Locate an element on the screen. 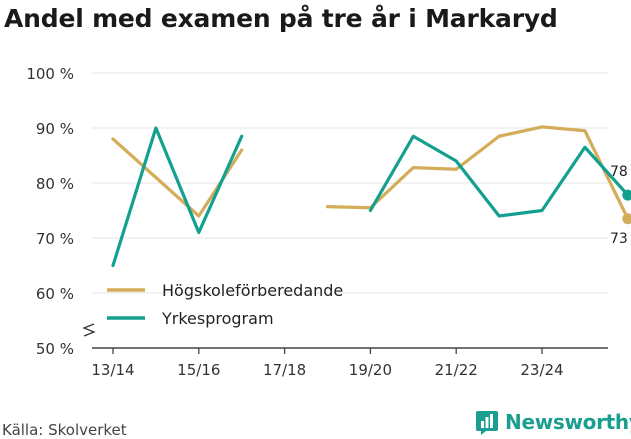  end-point-yrkesprogram is located at coordinates (626, 195).